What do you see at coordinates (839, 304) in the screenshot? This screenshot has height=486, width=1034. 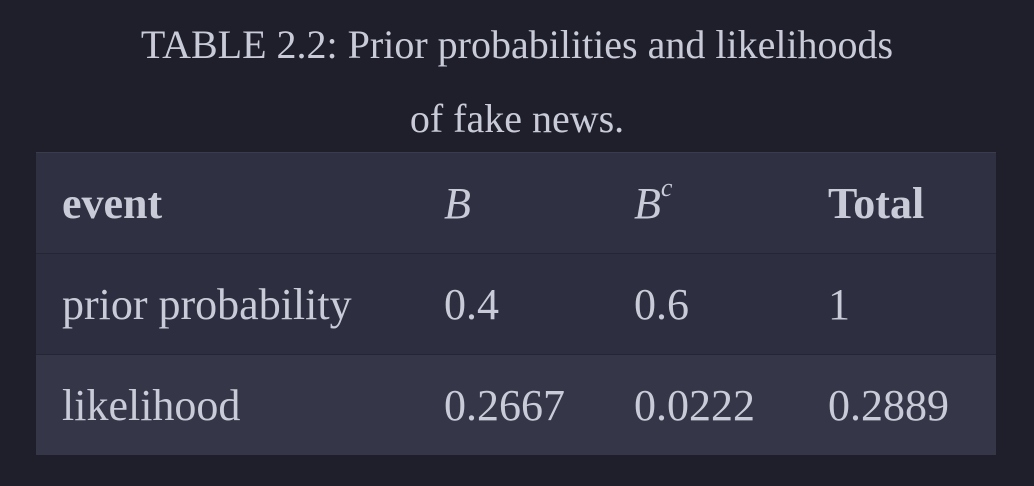 I see `cell-total: 1` at bounding box center [839, 304].